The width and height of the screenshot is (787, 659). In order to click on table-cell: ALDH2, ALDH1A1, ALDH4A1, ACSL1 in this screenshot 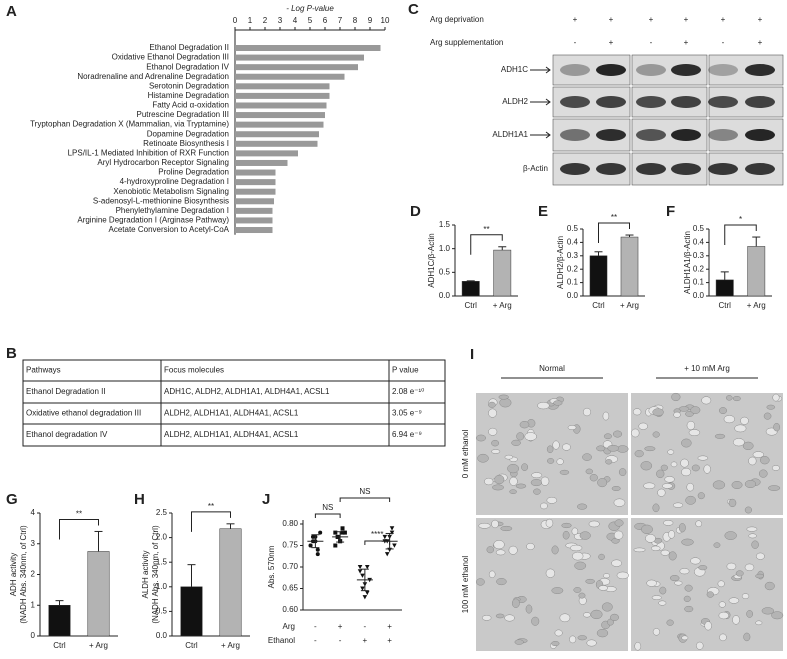, I will do `click(231, 434)`.